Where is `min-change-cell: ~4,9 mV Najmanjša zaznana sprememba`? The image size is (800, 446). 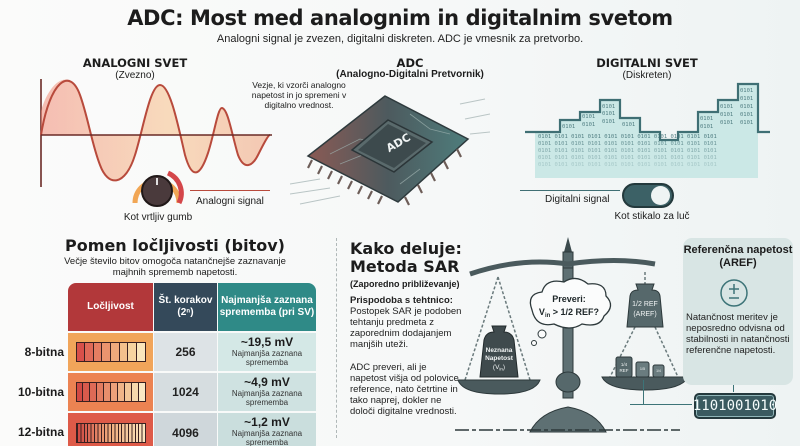
min-change-cell: ~4,9 mV Najmanjša zaznana sprememba is located at coordinates (267, 392).